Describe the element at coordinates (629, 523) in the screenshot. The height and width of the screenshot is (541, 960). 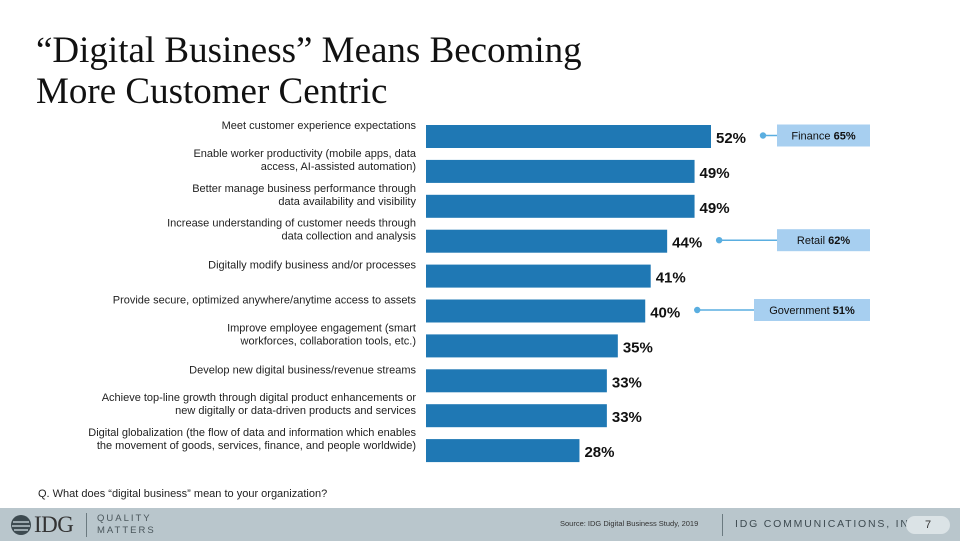
I see `source-note: Source: IDG Digital Business Study, 2019` at that location.